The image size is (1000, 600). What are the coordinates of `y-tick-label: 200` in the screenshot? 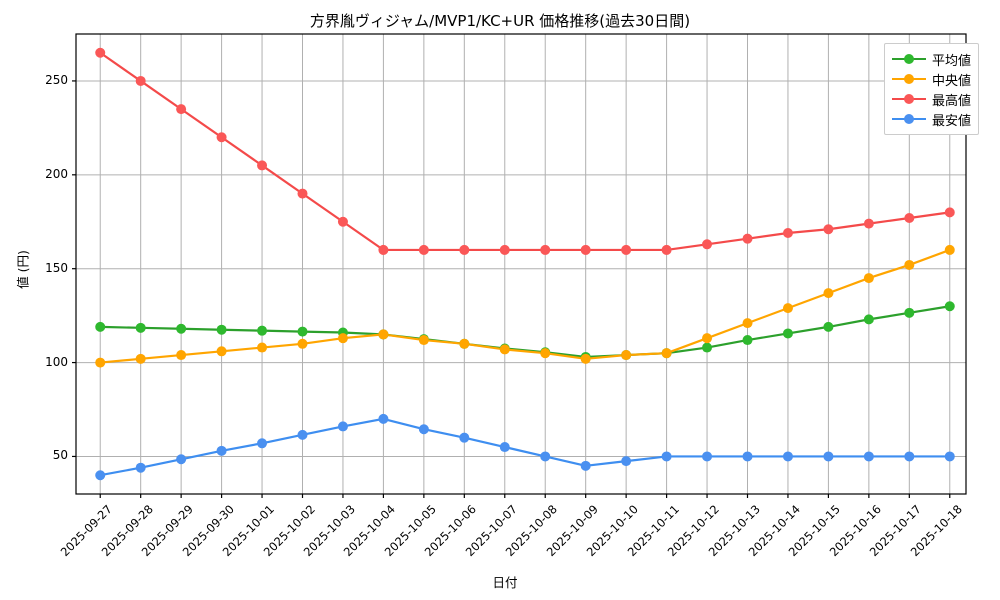 It's located at (56, 173).